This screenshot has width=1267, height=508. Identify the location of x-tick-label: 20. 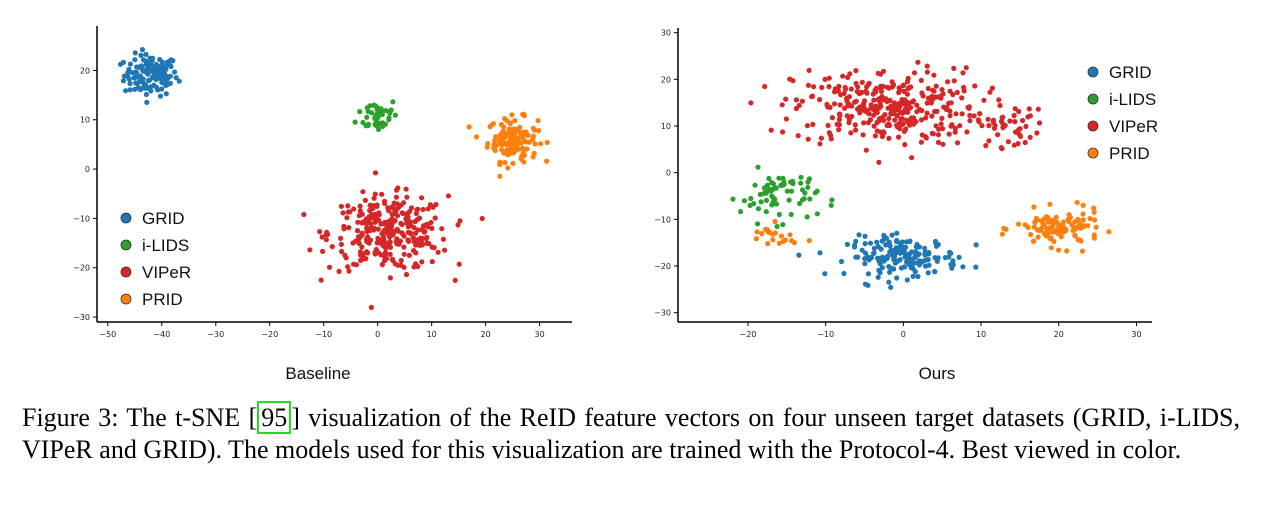
(486, 334).